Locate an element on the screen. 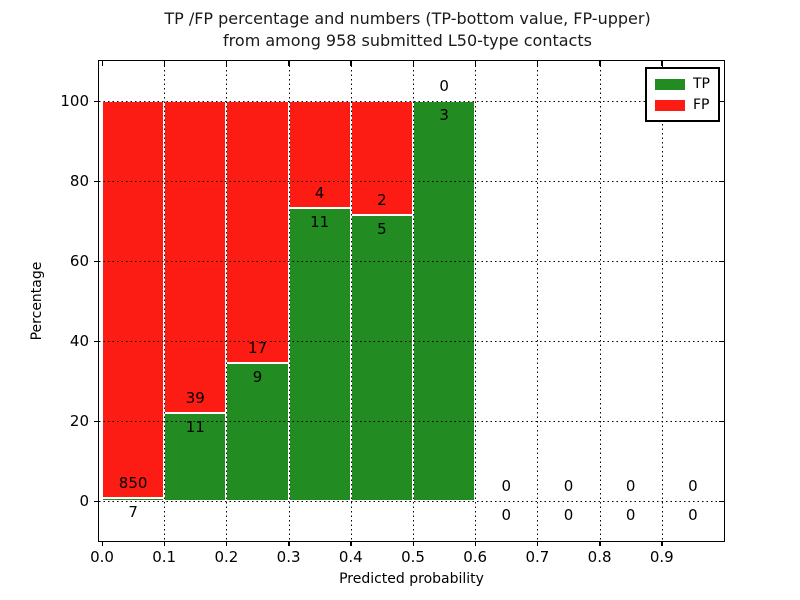 The height and width of the screenshot is (600, 800). y-tick-label: 20 is located at coordinates (79, 421).